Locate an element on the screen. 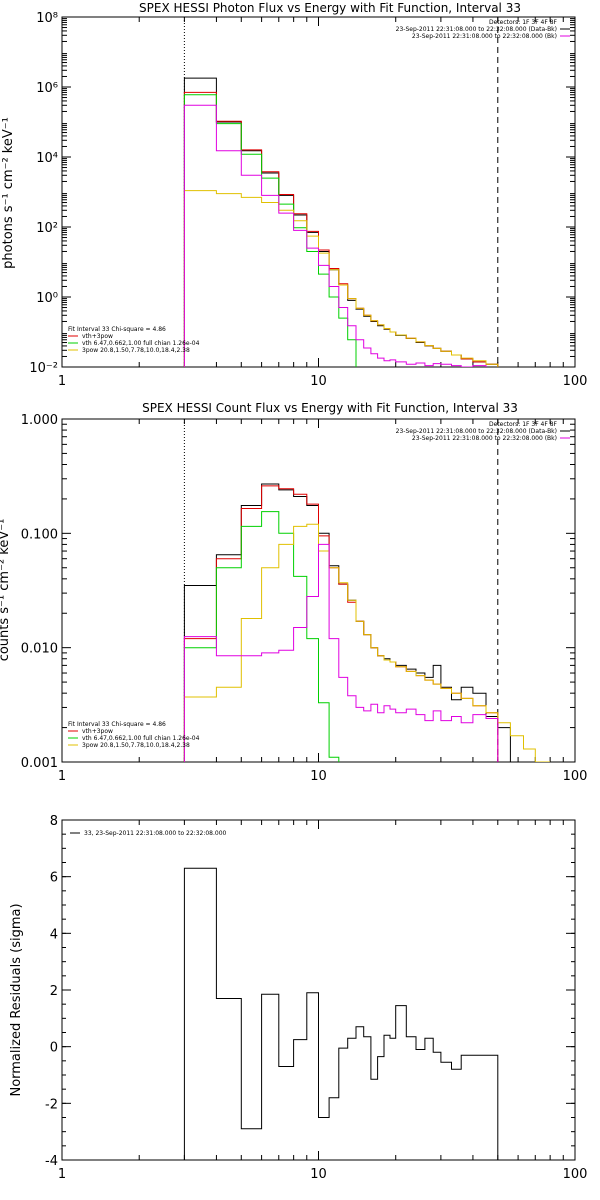  count-flux-ylabel: counts s⁻¹ cm⁻² keV⁻¹ is located at coordinates (6, 590).